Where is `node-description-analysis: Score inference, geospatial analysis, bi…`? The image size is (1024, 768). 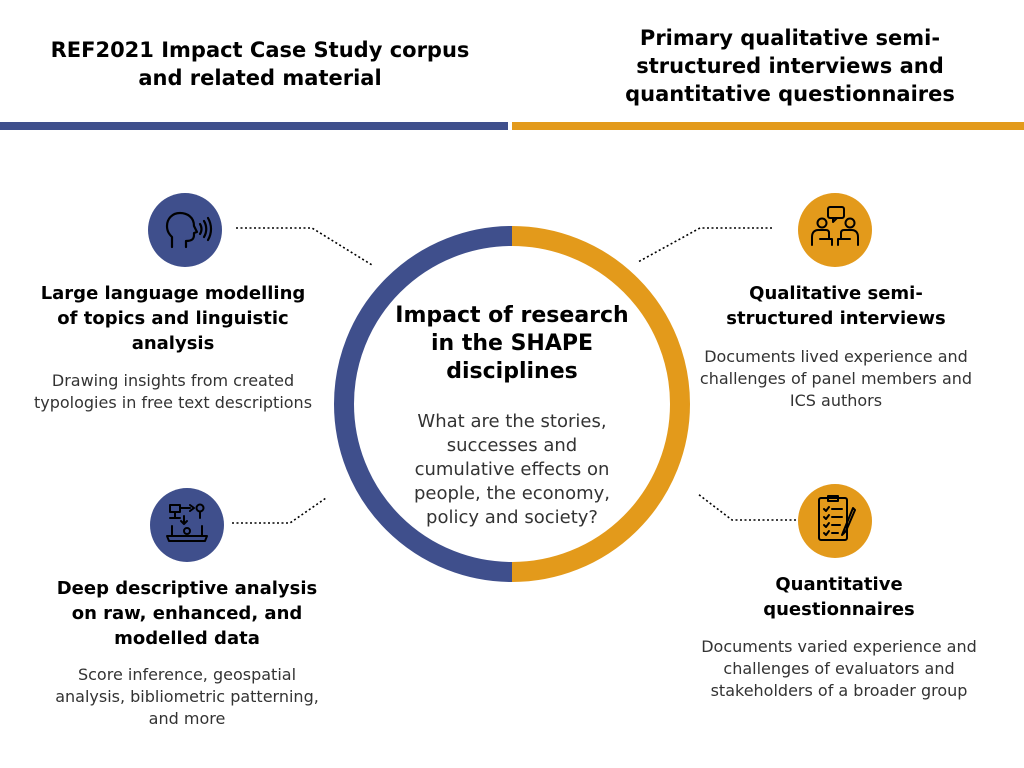 node-description-analysis: Score inference, geospatial analysis, bi… is located at coordinates (187, 696).